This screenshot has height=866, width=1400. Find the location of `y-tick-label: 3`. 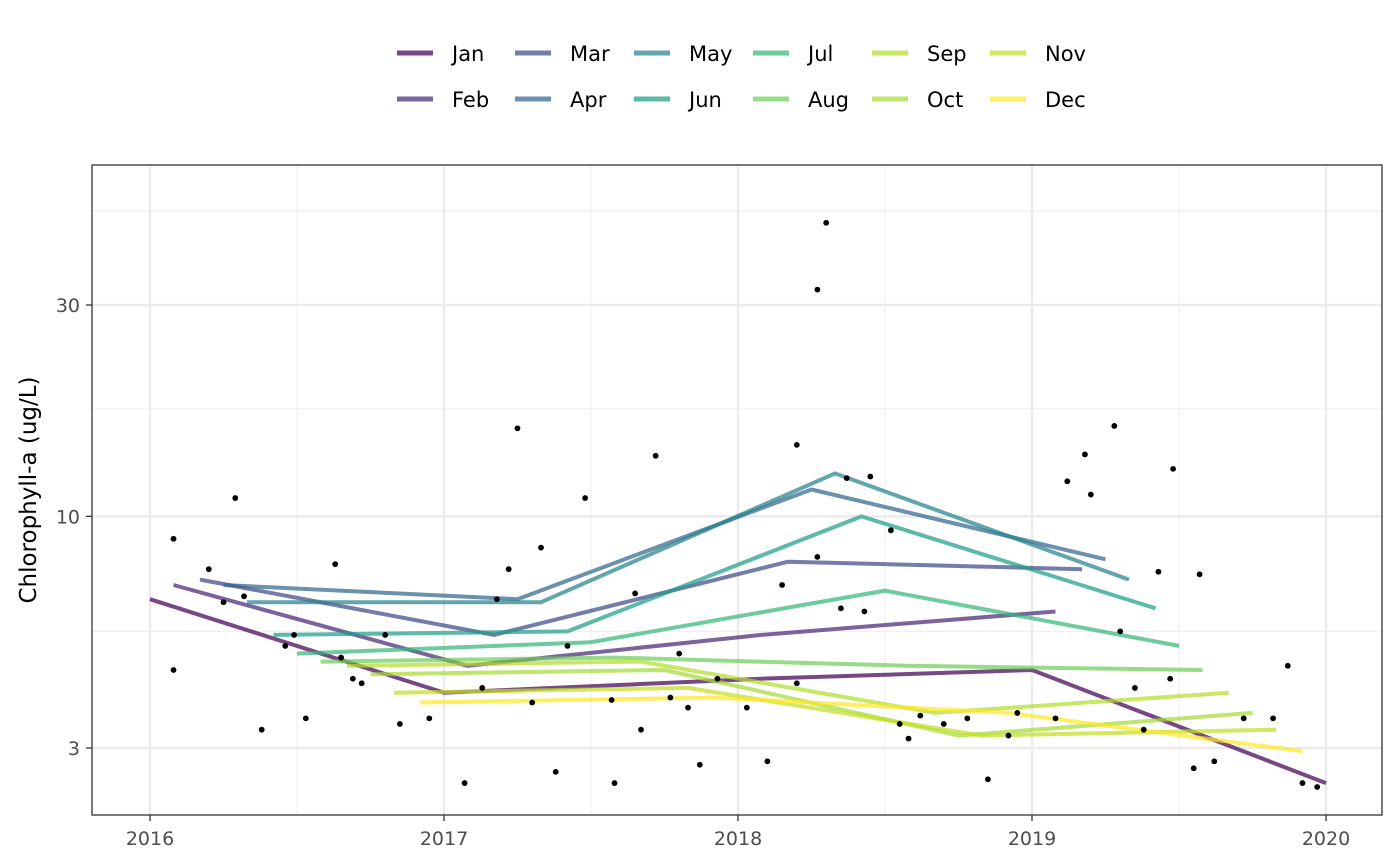

y-tick-label: 3 is located at coordinates (74, 749).